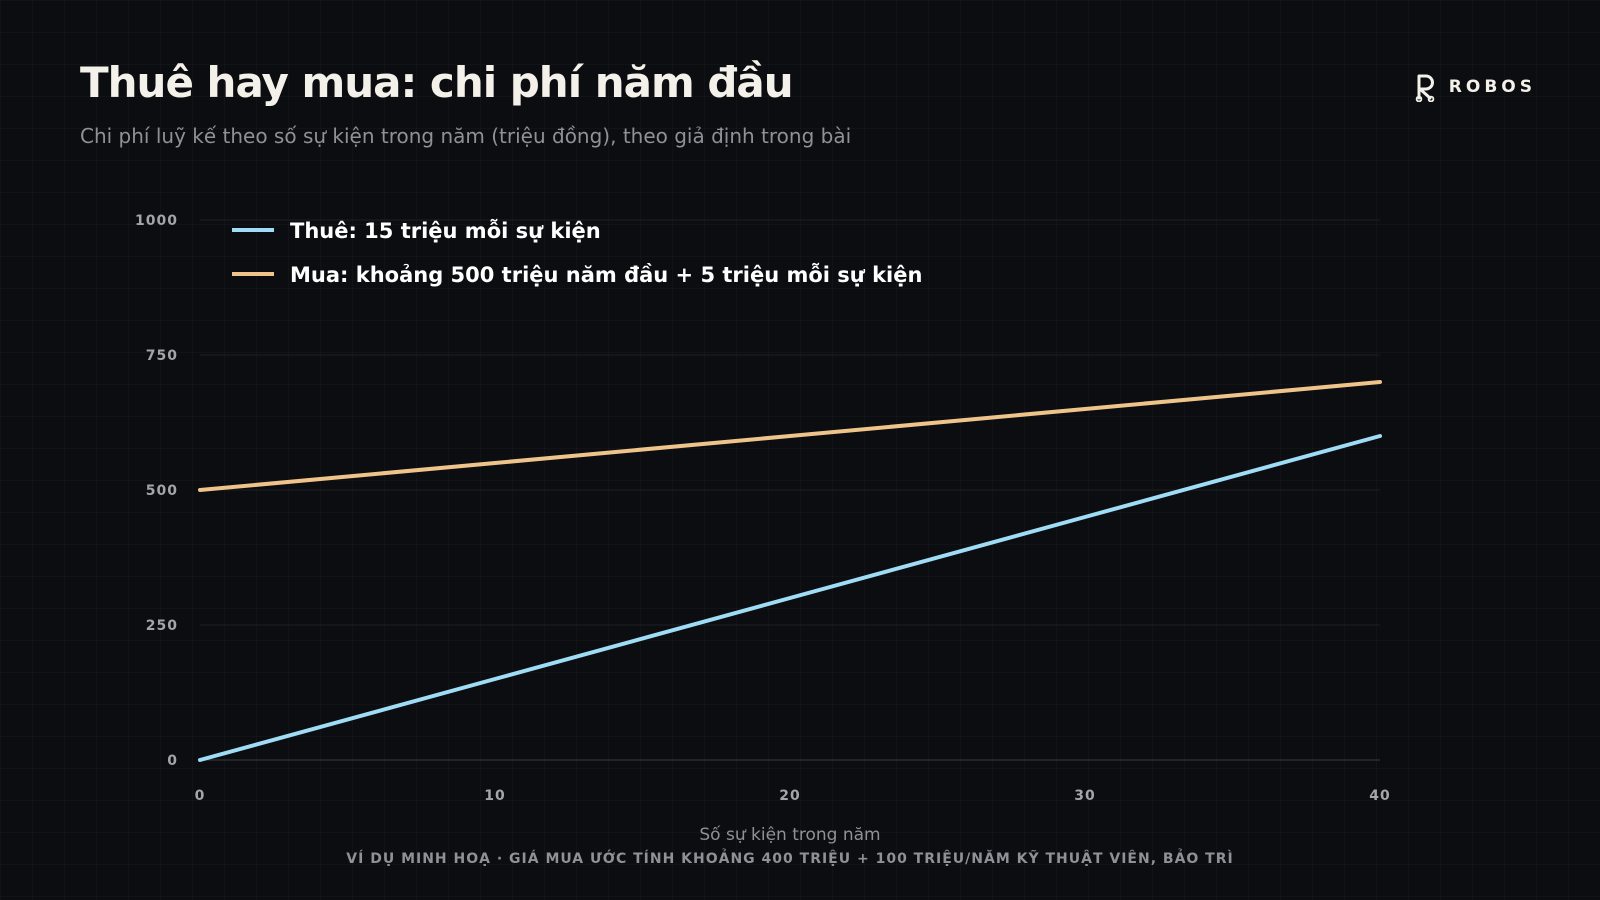 This screenshot has height=900, width=1600. I want to click on legend-label: Thuê: 15 triệu mỗi sự kiện, so click(445, 231).